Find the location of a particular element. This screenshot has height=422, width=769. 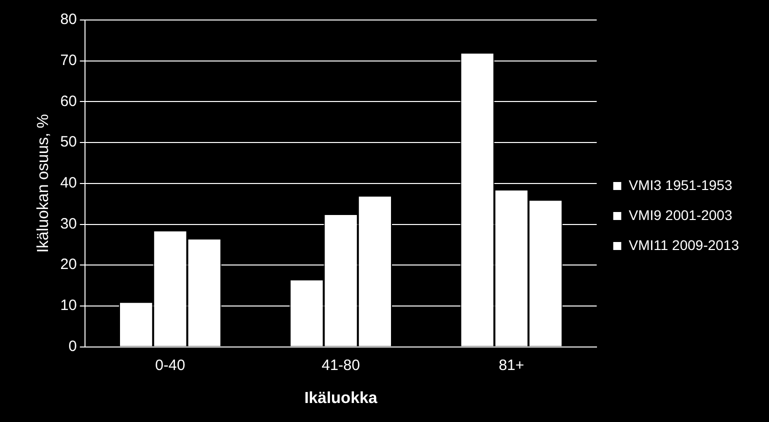

y-tick-label: 10 is located at coordinates (68, 305).